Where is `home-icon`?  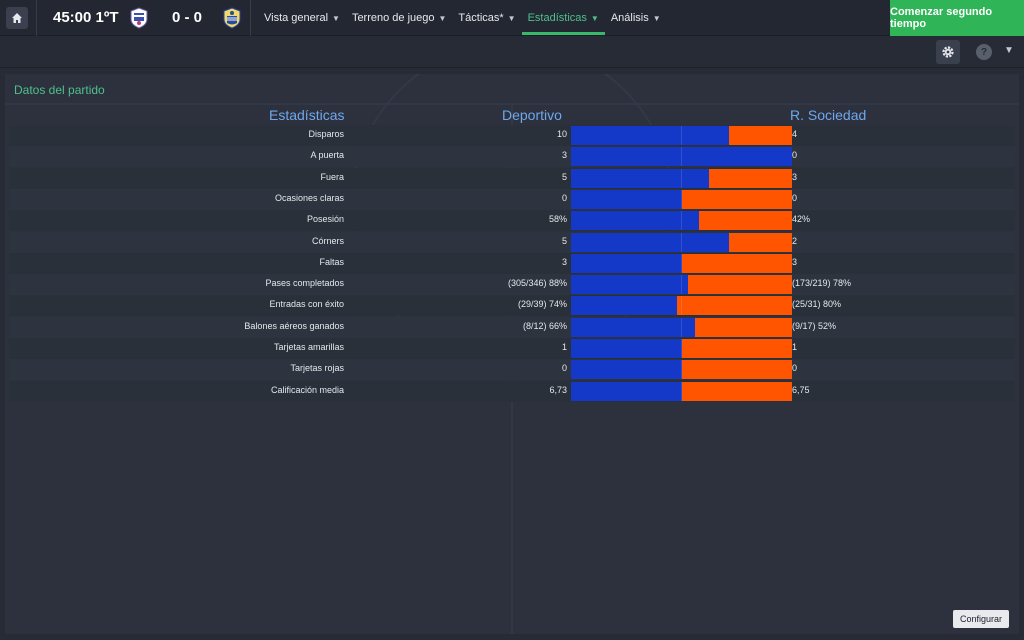
home-icon is located at coordinates (17, 18).